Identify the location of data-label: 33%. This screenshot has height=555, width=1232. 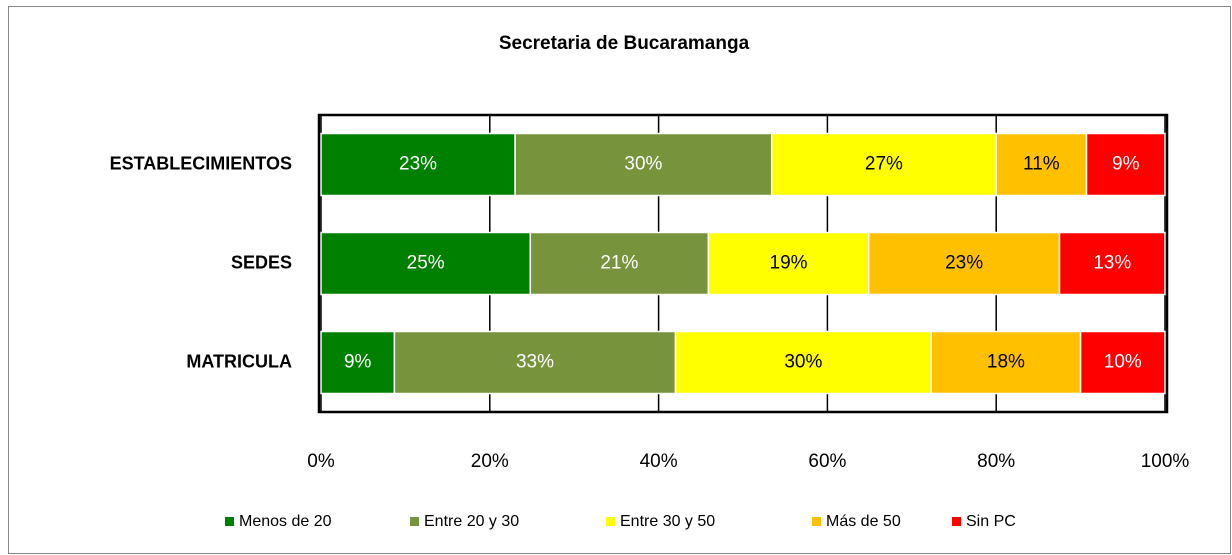
(535, 362).